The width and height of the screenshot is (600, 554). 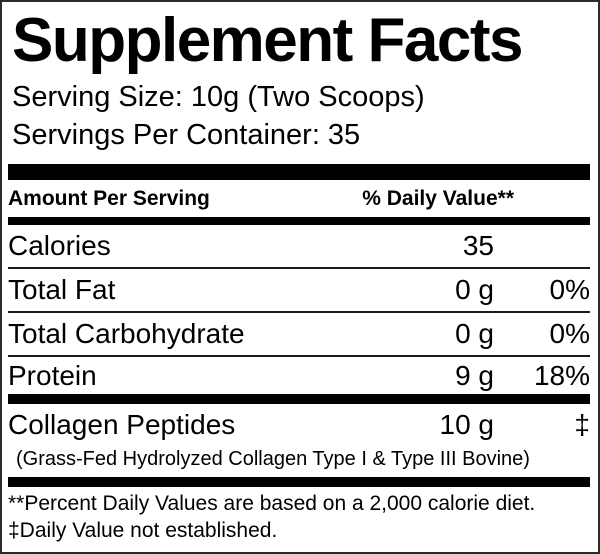 What do you see at coordinates (561, 375) in the screenshot?
I see `nutrient-dv: 18%` at bounding box center [561, 375].